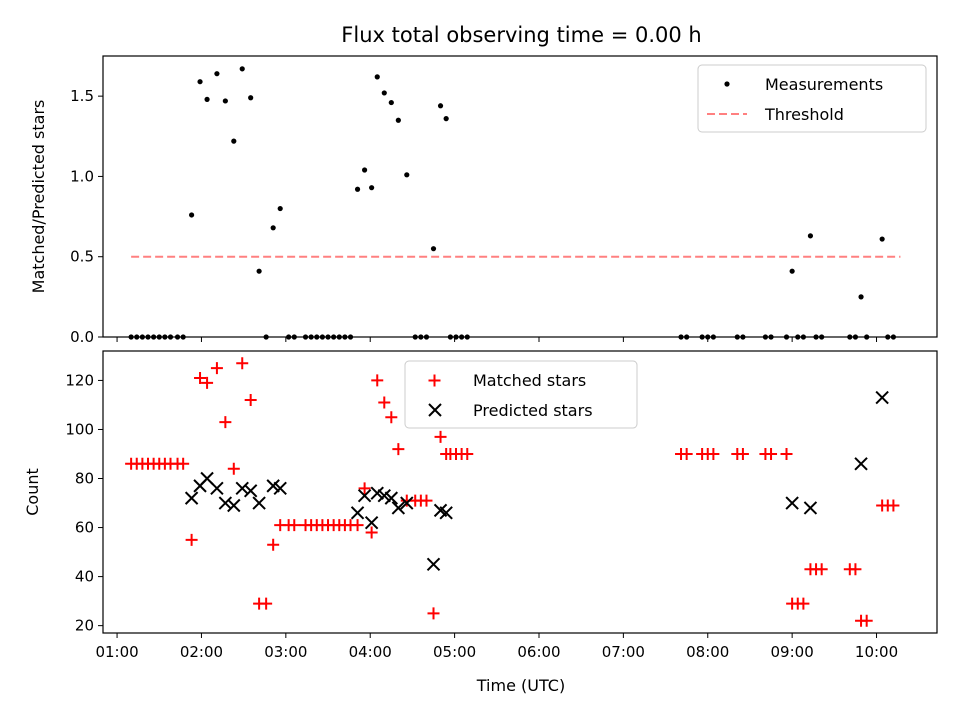 This screenshot has width=960, height=720. What do you see at coordinates (84, 577) in the screenshot?
I see `bottom-y-tick-label: 40` at bounding box center [84, 577].